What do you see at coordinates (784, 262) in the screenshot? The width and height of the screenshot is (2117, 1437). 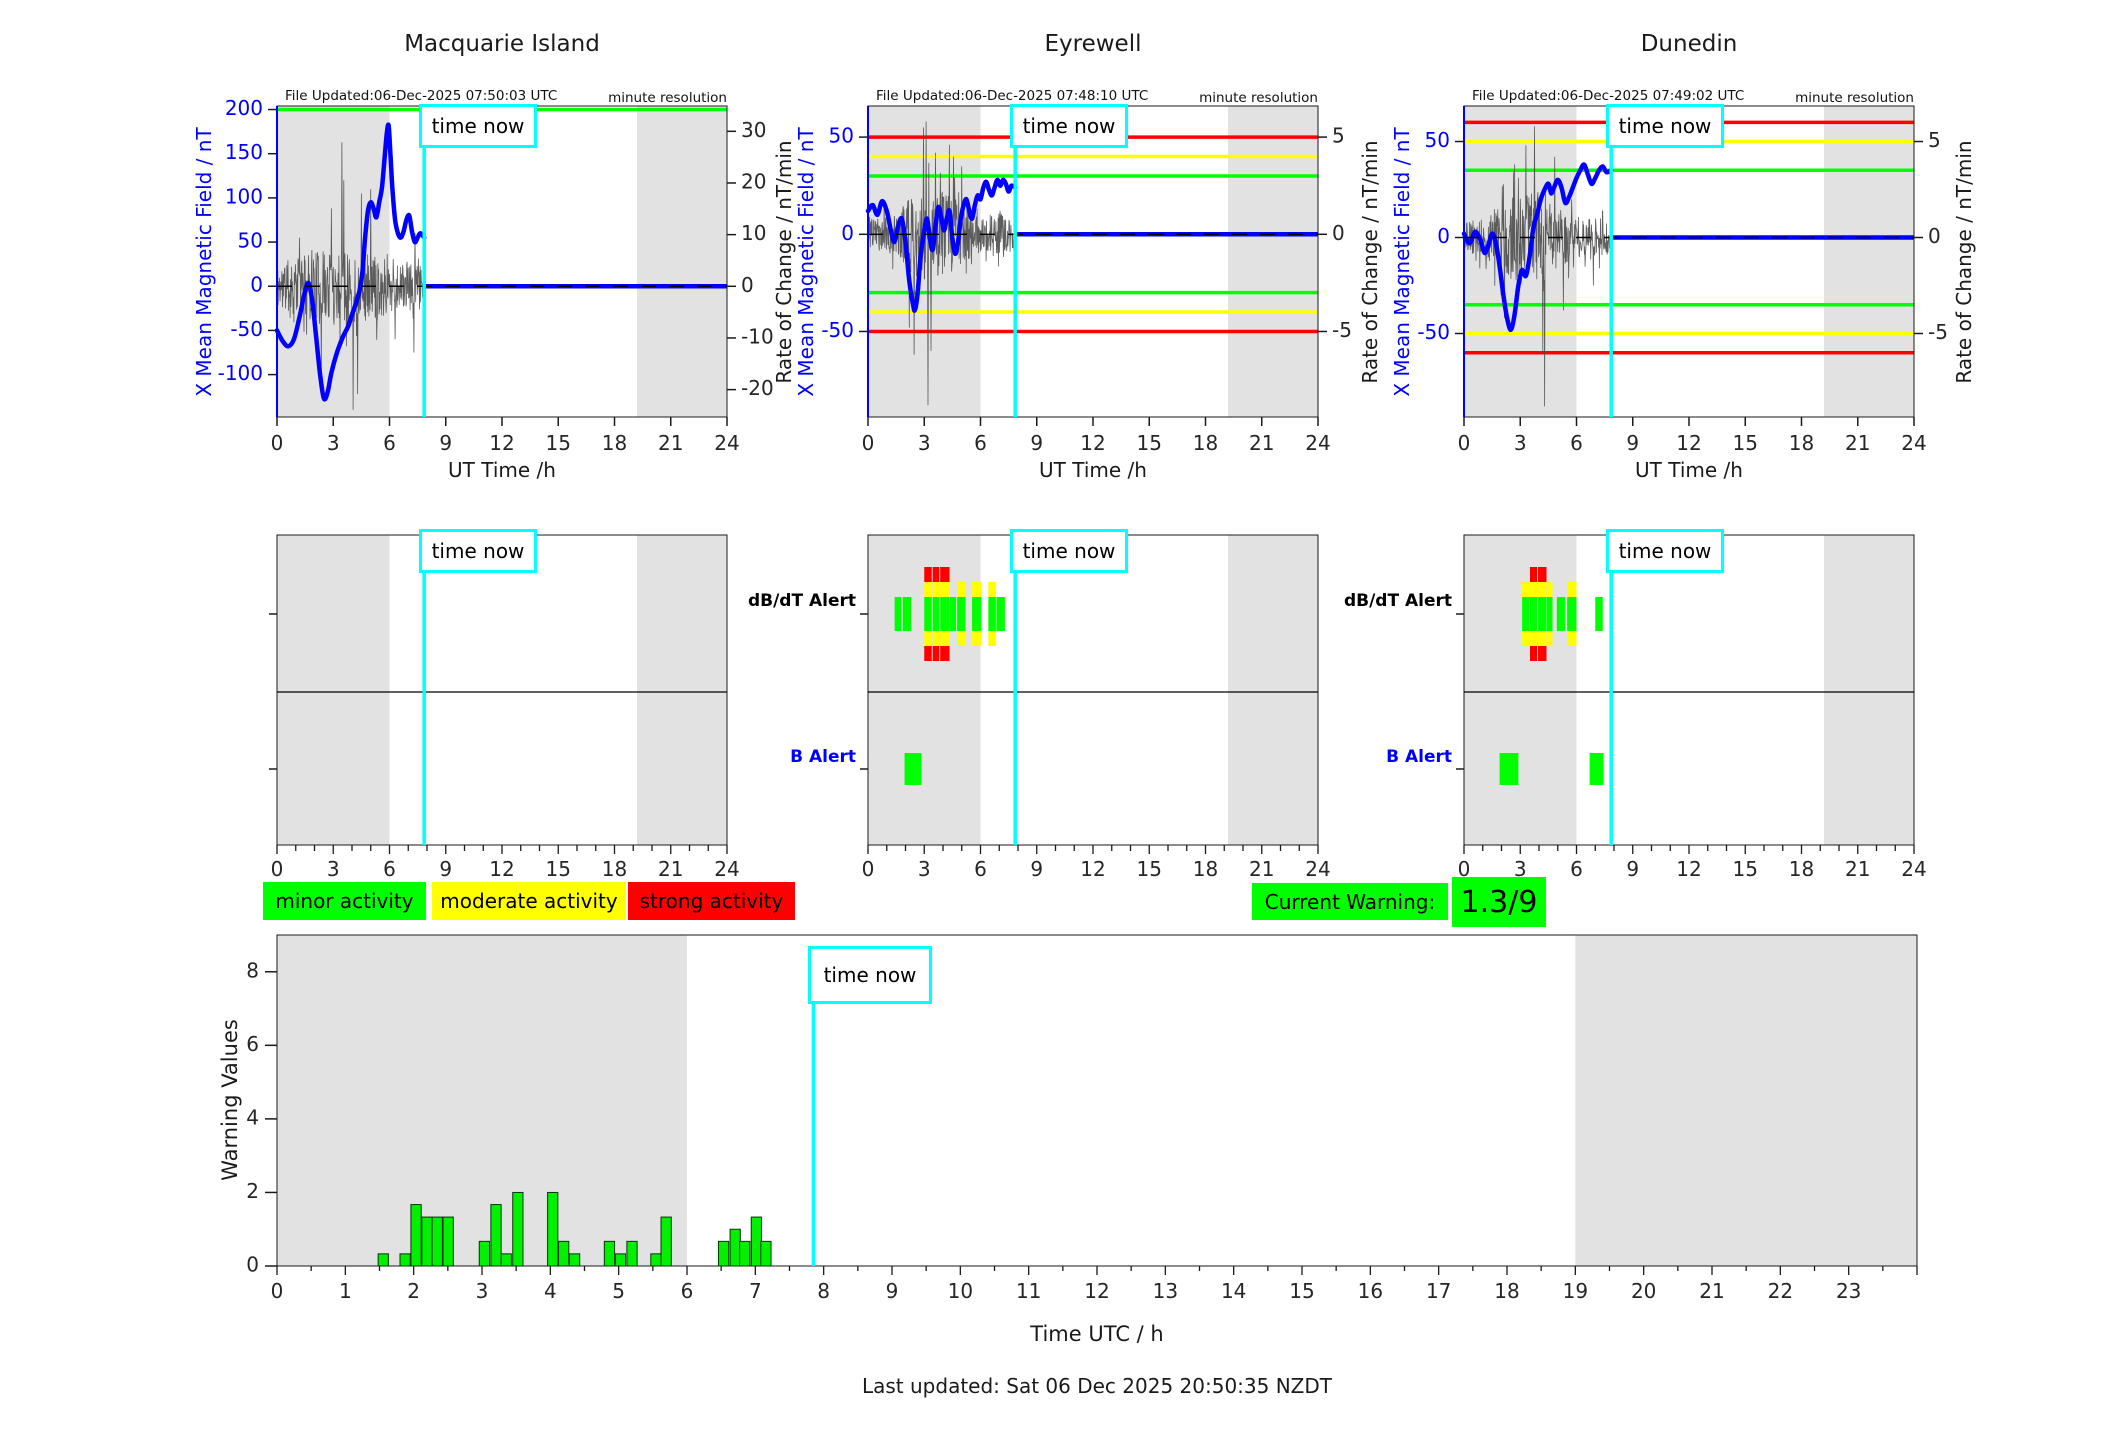 I see `ylabel-right-macquarie: Rate of Change / nT/min` at bounding box center [784, 262].